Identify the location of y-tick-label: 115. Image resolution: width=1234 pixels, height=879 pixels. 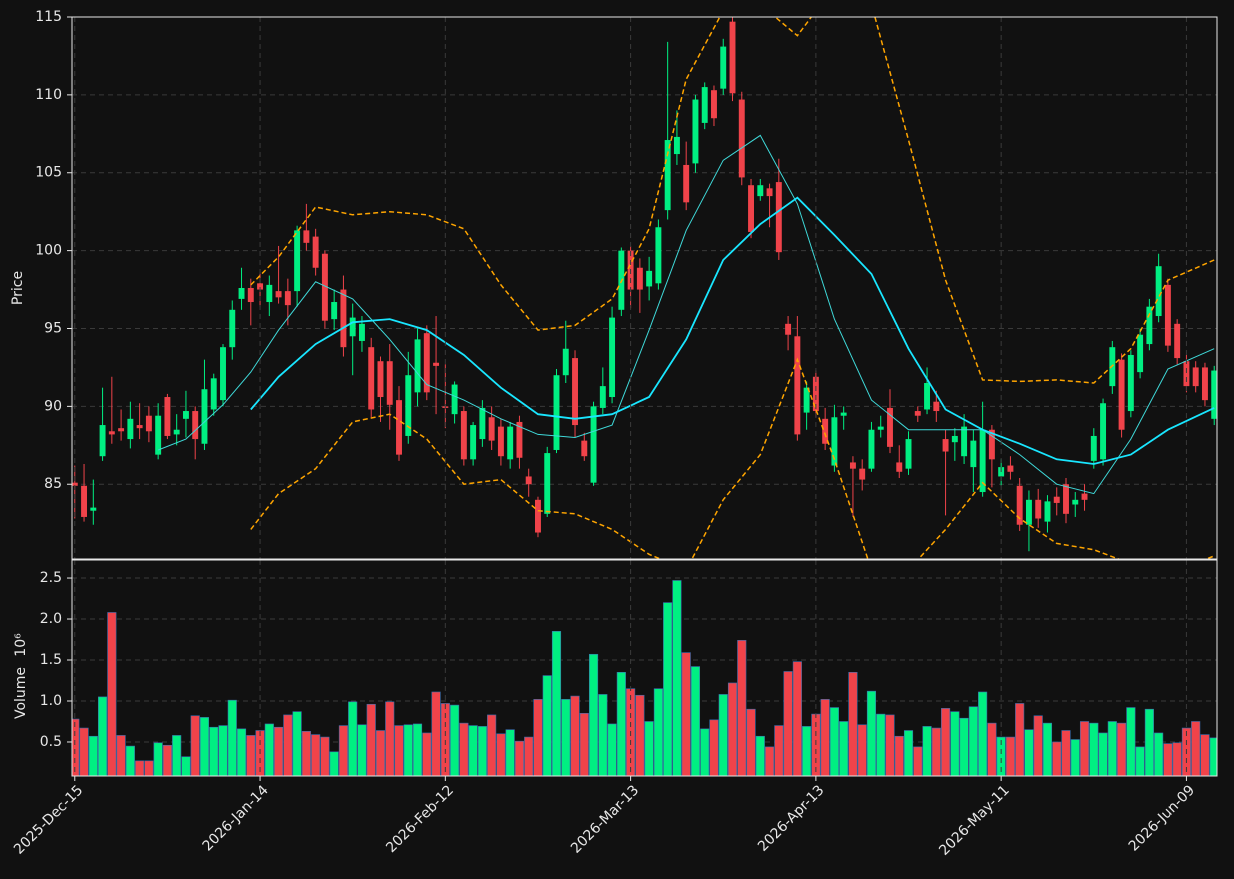
(48, 17).